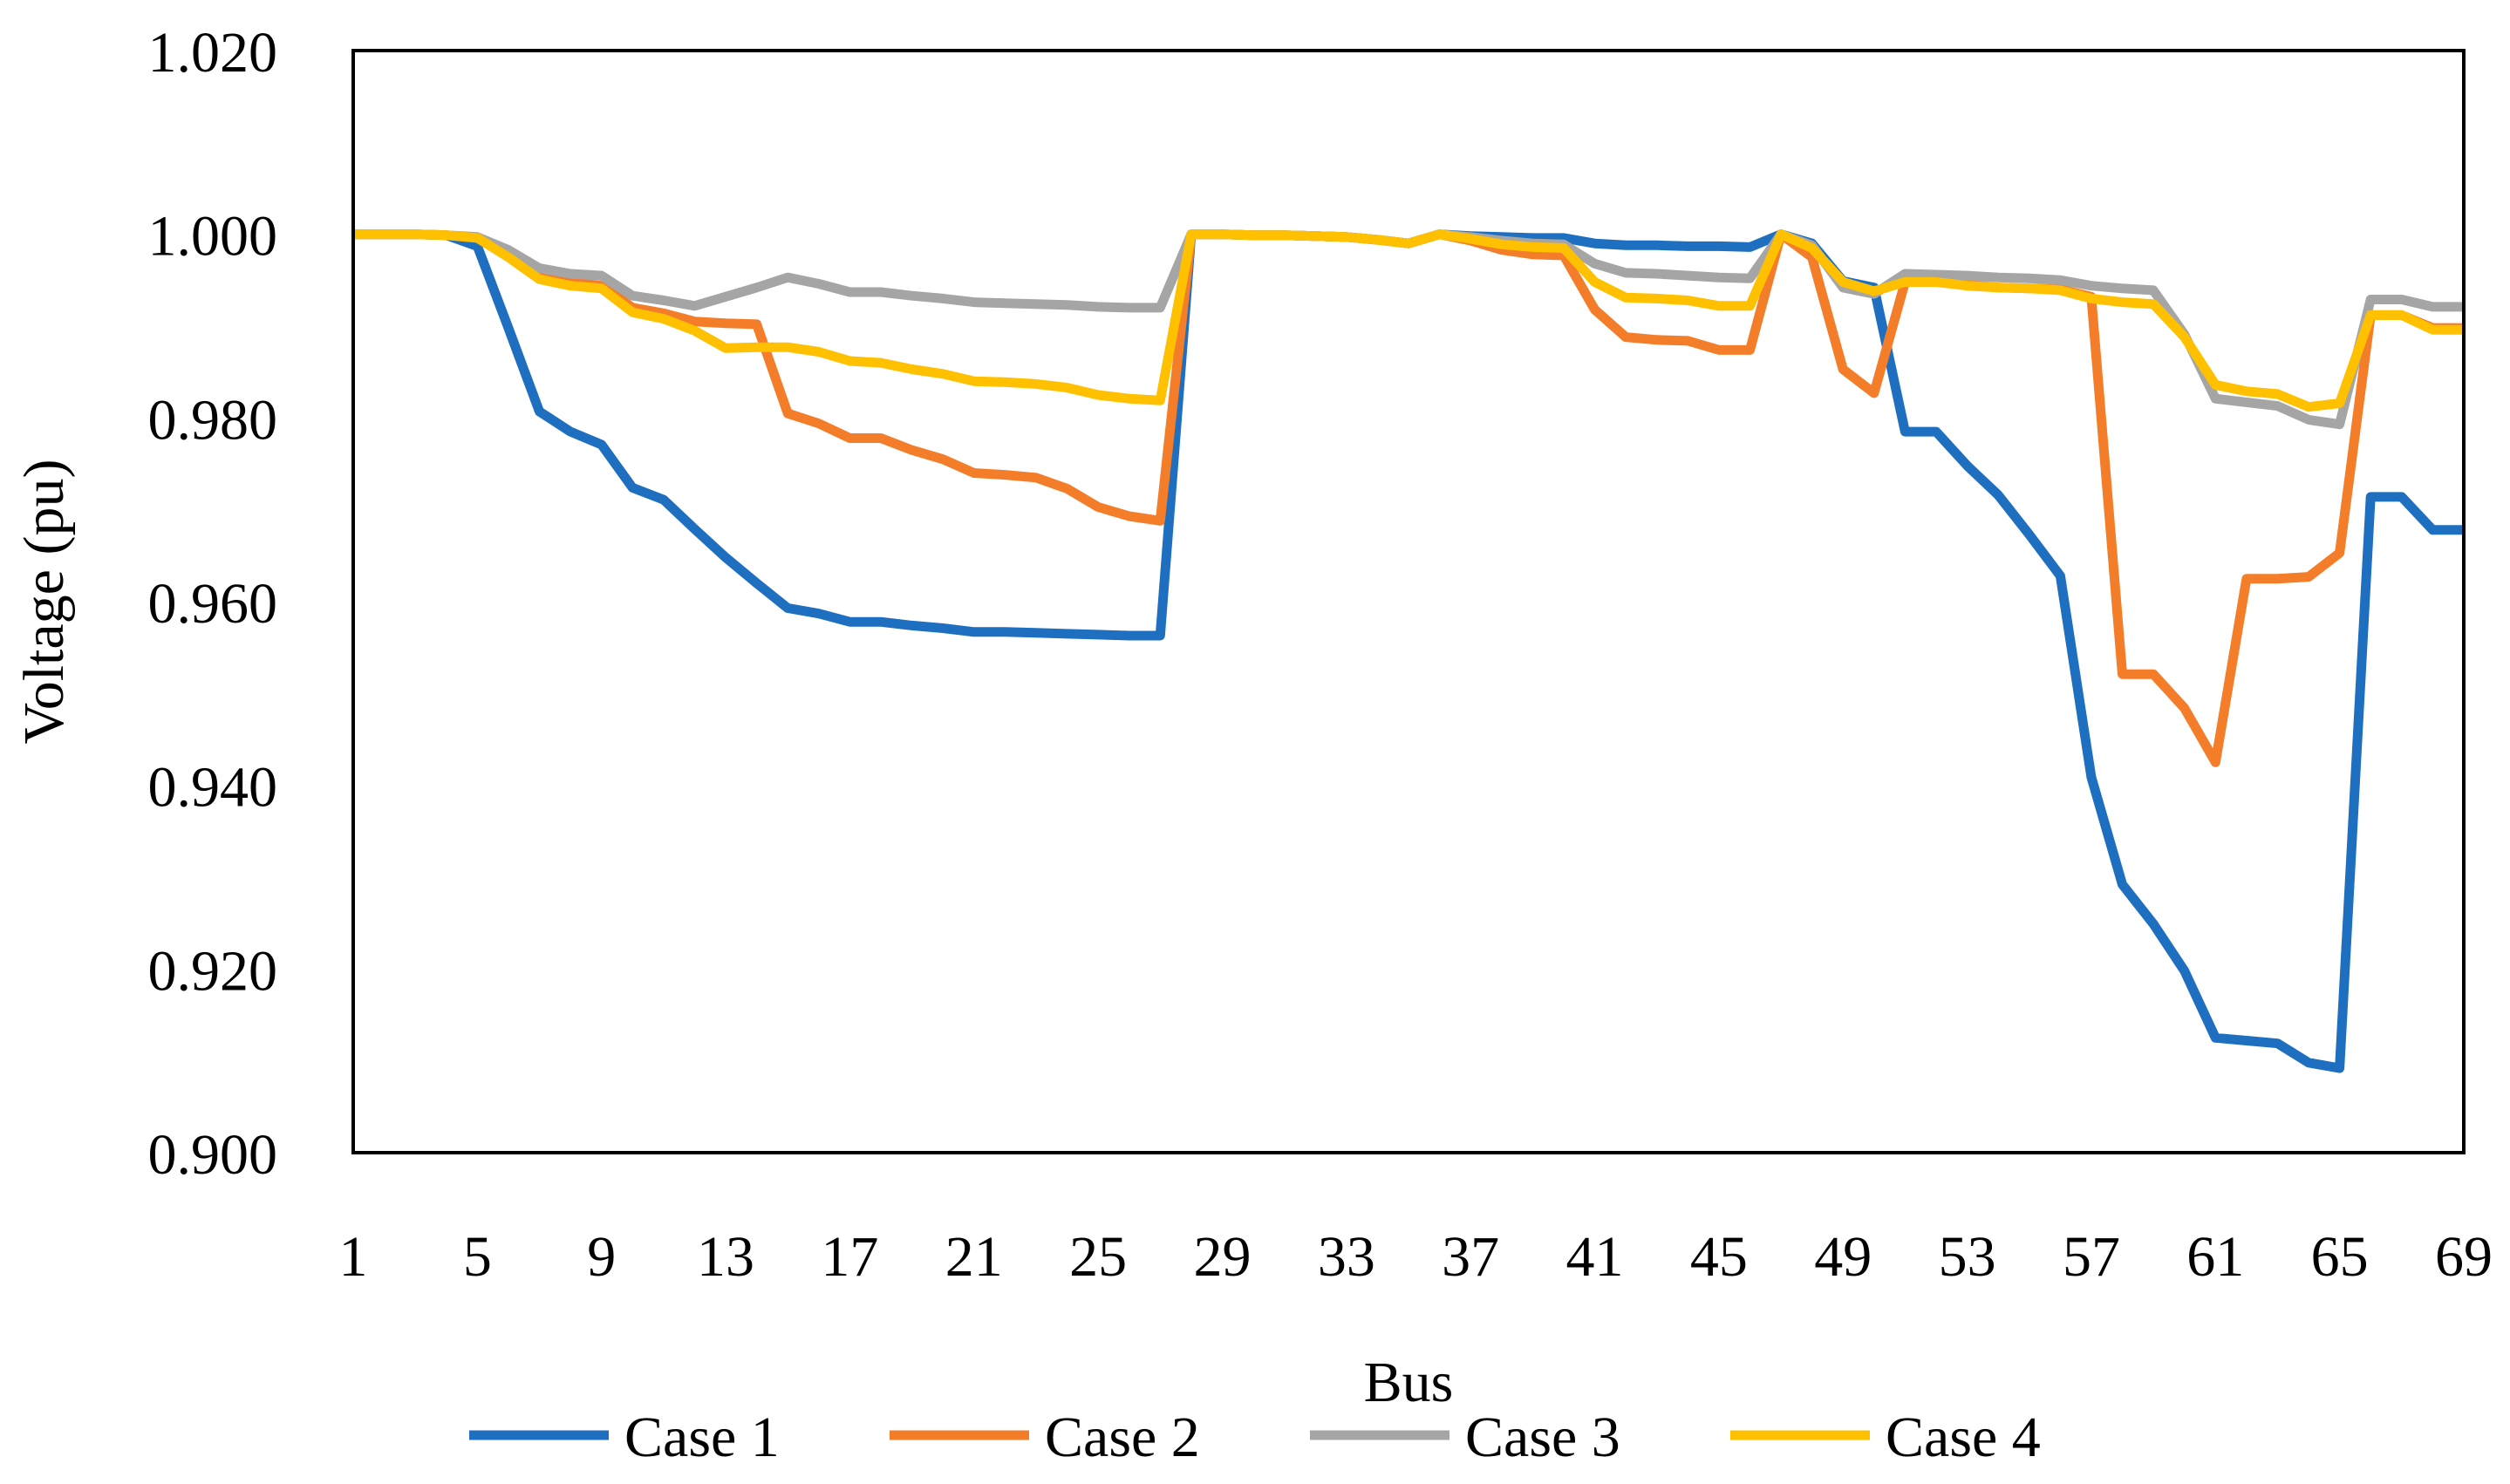  What do you see at coordinates (1542, 1437) in the screenshot?
I see `legend-label: Case 3` at bounding box center [1542, 1437].